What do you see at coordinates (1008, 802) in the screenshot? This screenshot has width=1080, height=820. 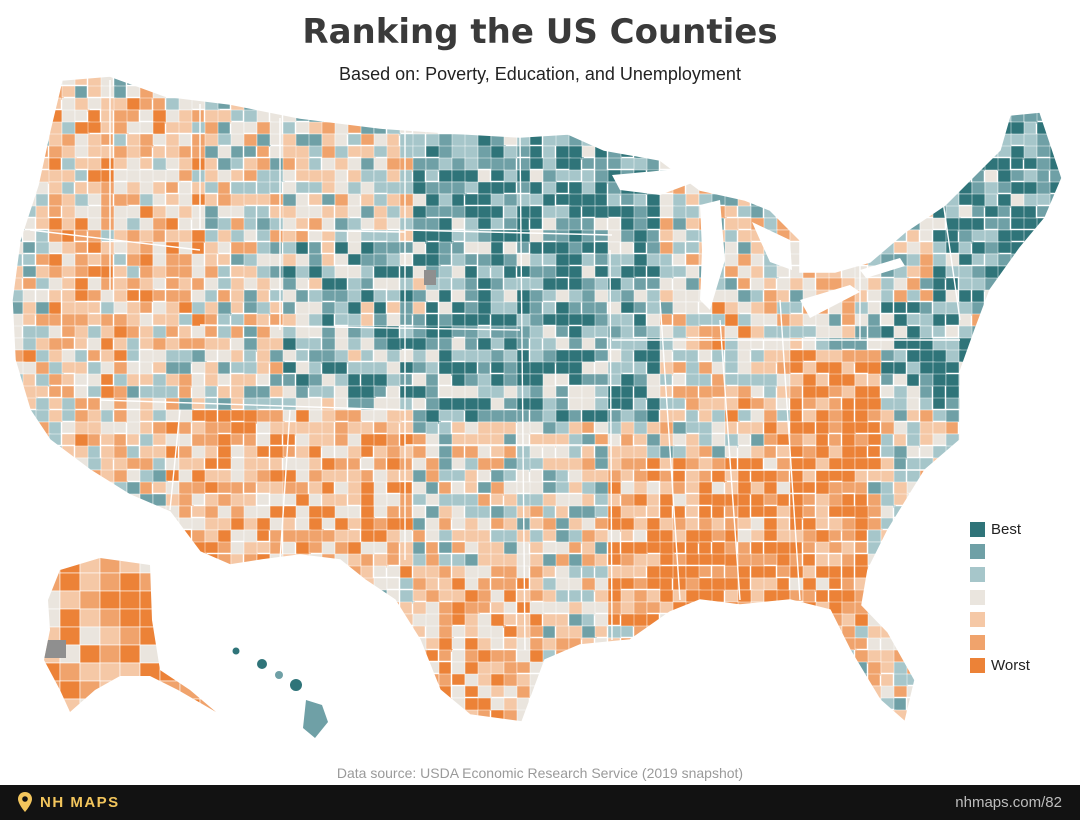 I see `footer-url: nhmaps.com/82` at bounding box center [1008, 802].